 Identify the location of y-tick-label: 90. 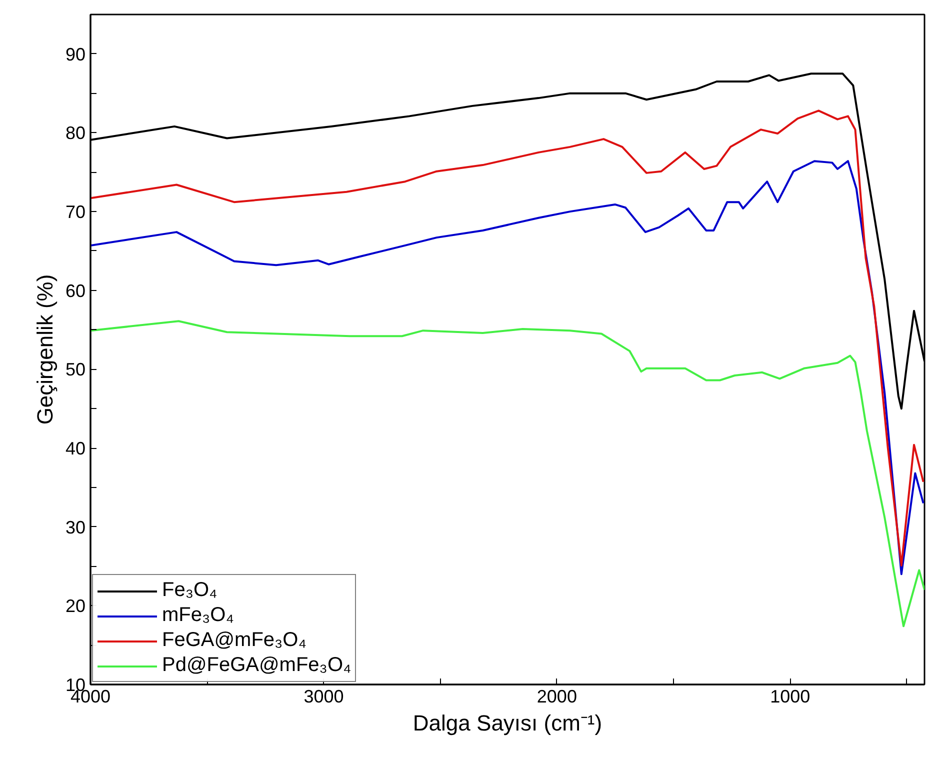
(75, 54).